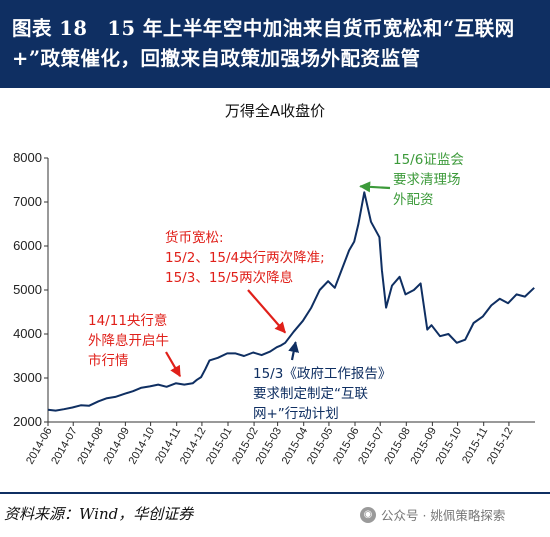 Image resolution: width=550 pixels, height=537 pixels. Describe the element at coordinates (27, 421) in the screenshot. I see `y-tick-label: 2000` at that location.